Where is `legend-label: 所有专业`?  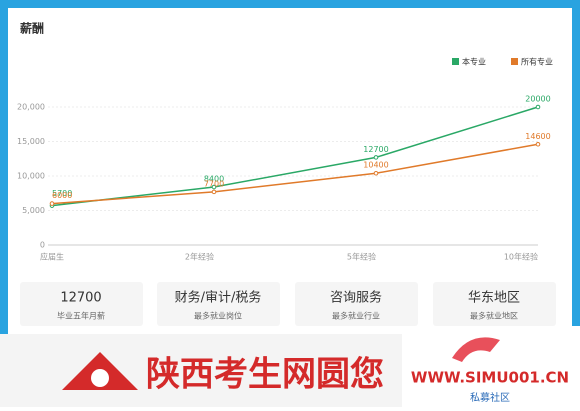 legend-label: 所有专业 is located at coordinates (537, 62).